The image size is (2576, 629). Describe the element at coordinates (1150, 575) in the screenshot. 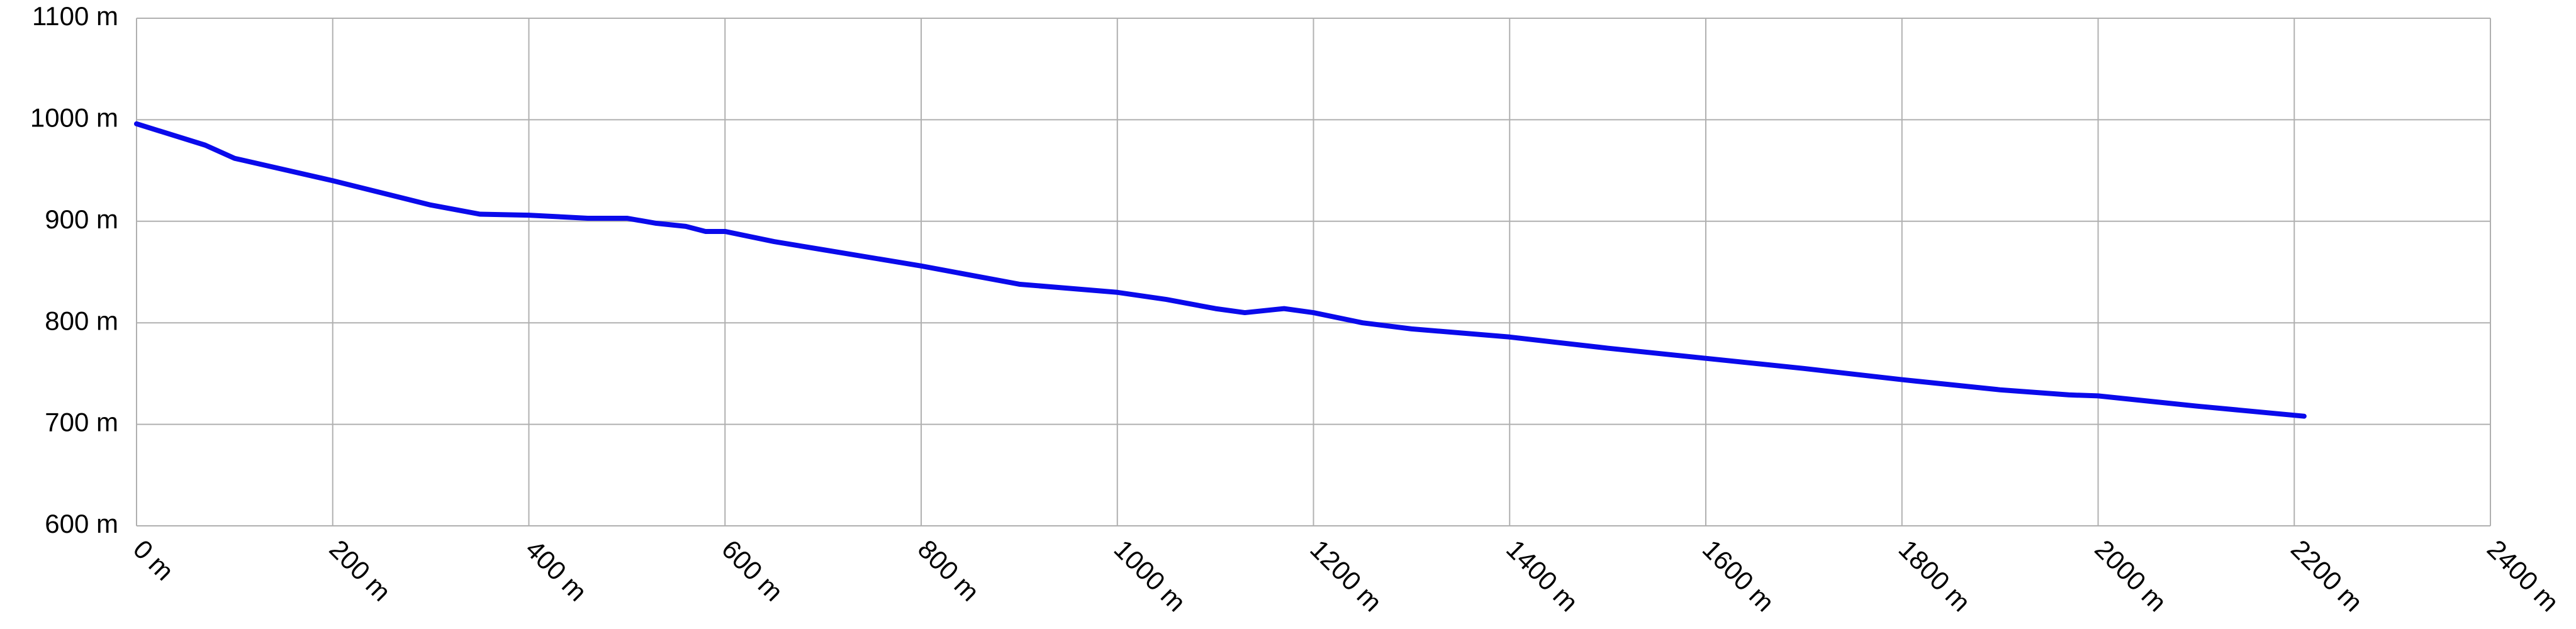

I see `x-tick-label: 1000 m` at that location.